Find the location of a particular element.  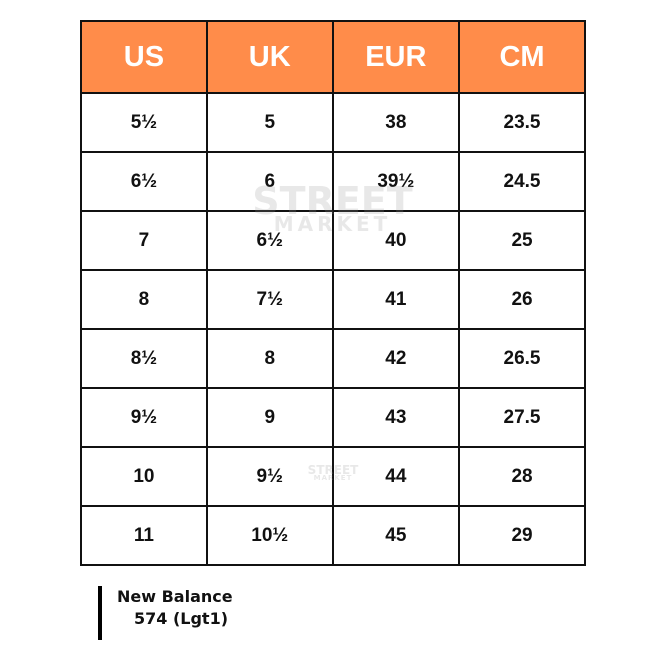

table-cell: 5½ is located at coordinates (144, 122).